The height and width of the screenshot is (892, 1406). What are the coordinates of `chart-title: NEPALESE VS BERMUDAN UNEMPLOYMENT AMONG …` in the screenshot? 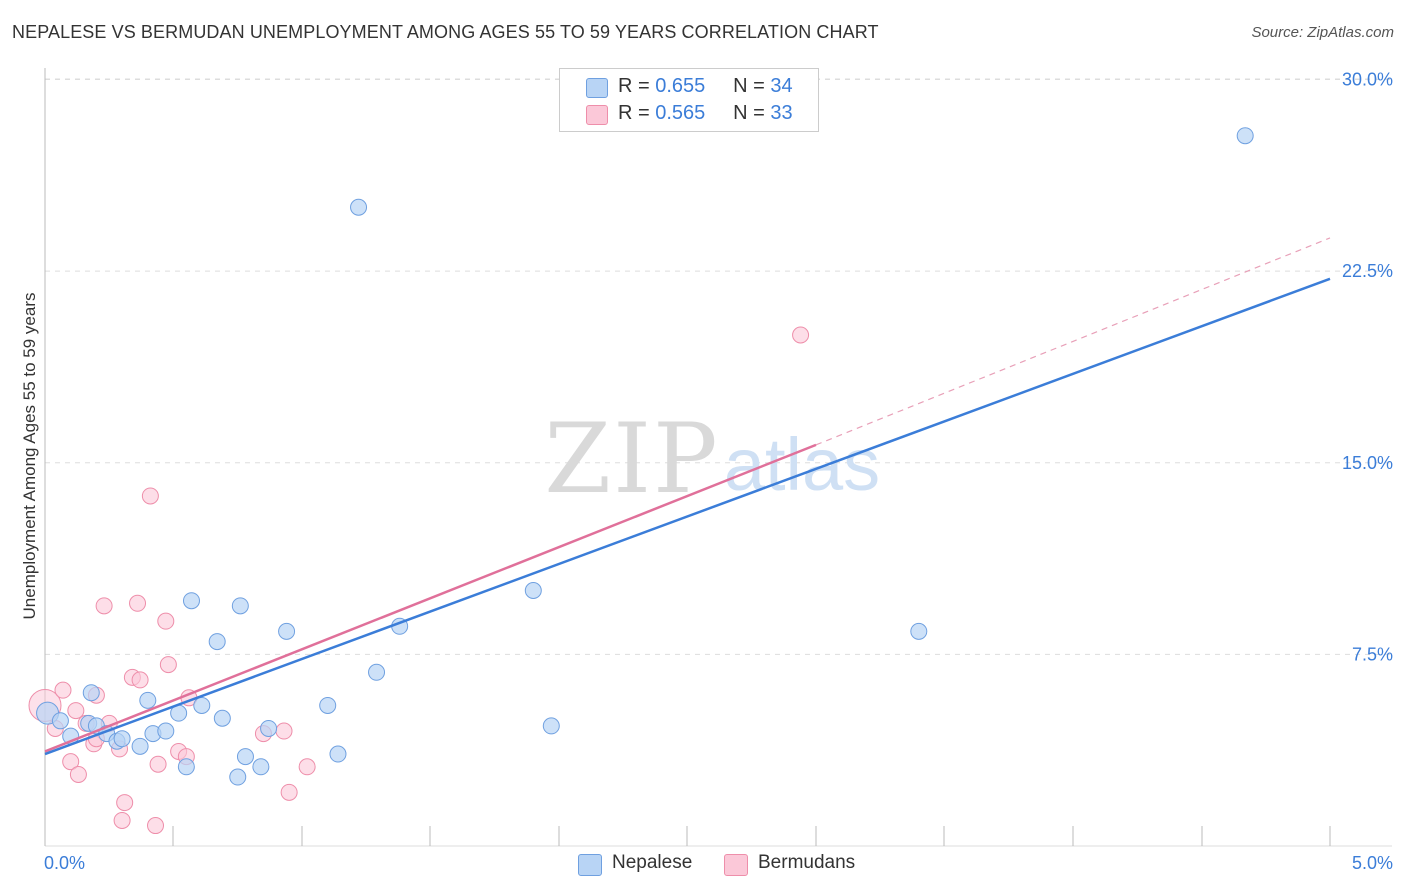 It's located at (445, 32).